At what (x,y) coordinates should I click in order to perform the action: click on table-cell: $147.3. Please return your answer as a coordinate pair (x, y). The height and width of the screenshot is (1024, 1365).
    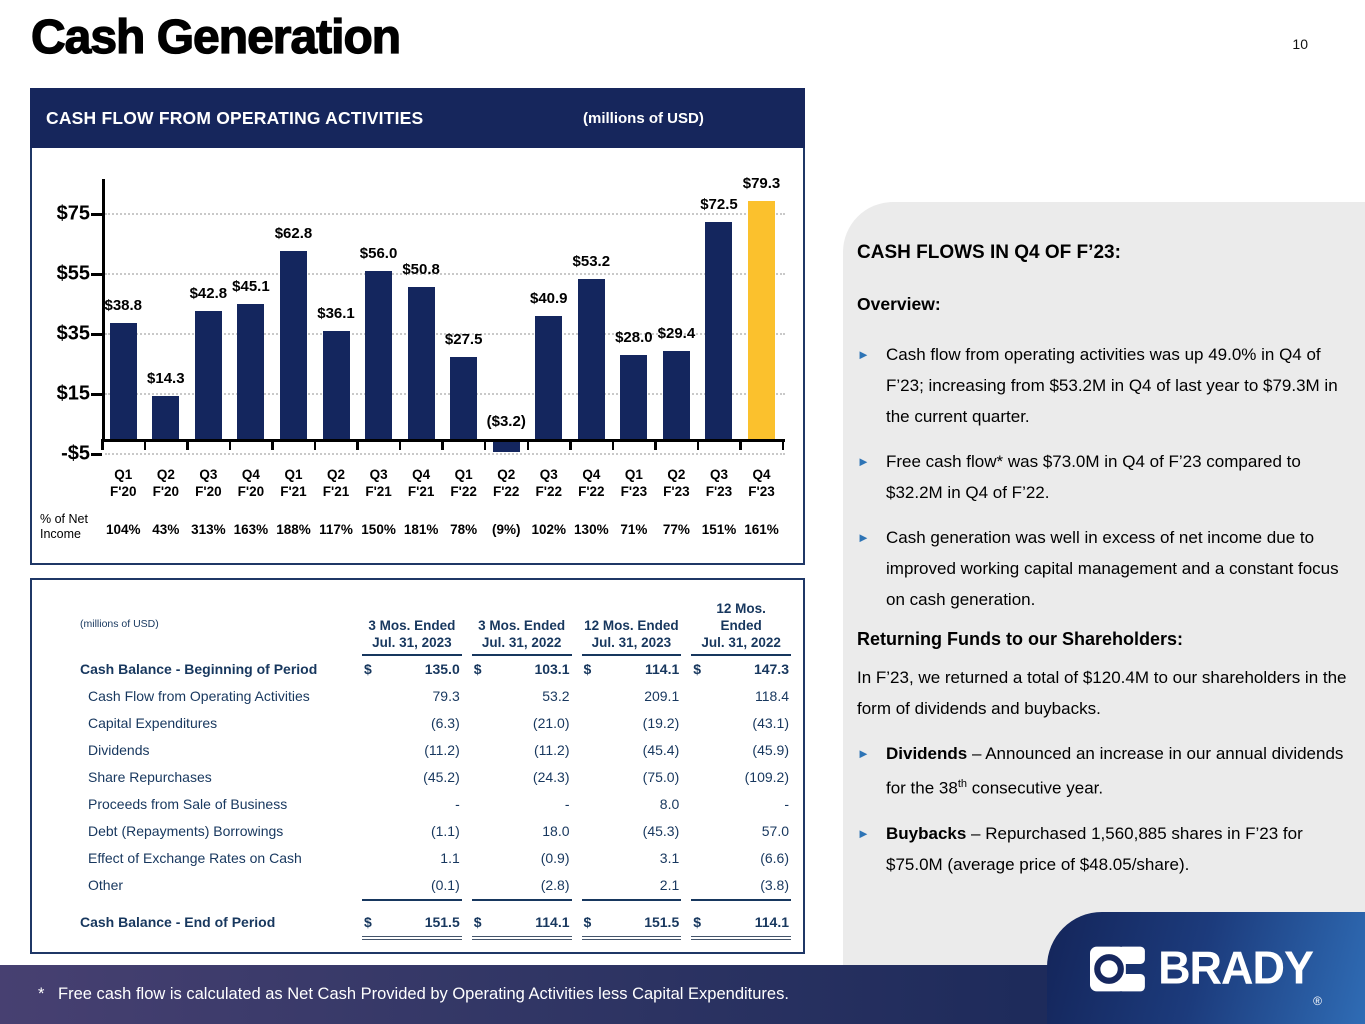
    Looking at the image, I should click on (741, 669).